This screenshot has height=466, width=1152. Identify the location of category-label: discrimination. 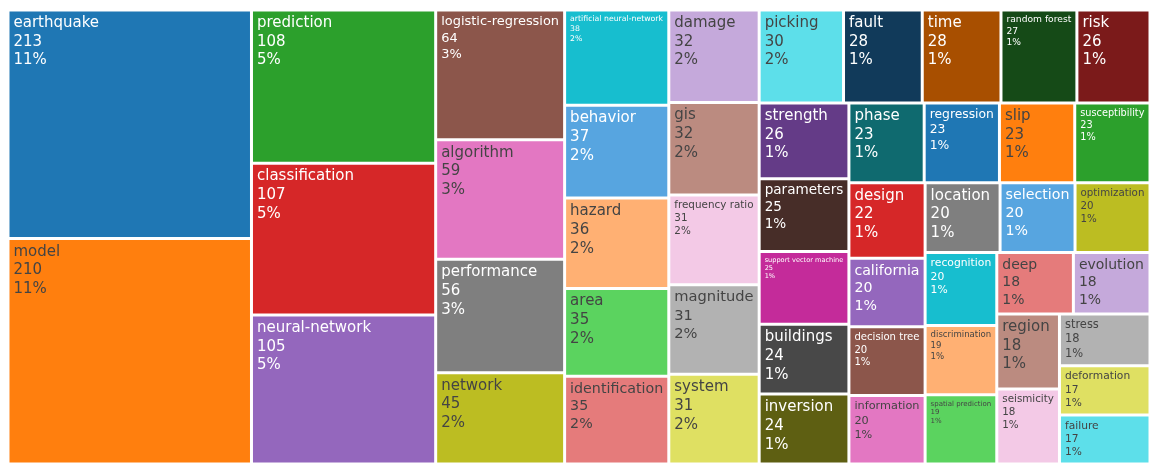
(961, 334).